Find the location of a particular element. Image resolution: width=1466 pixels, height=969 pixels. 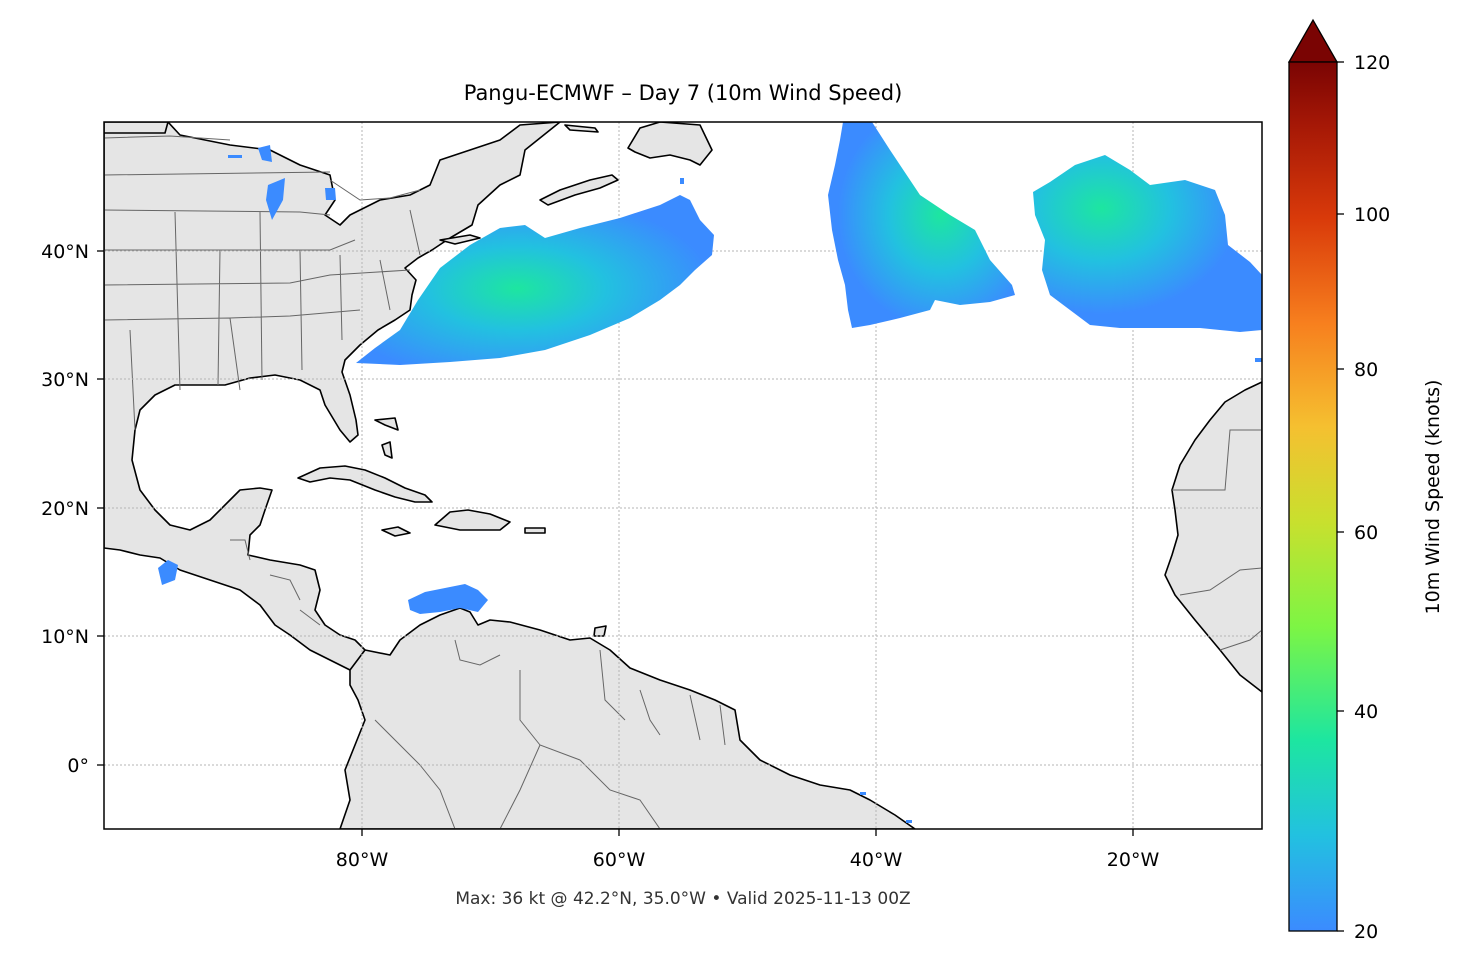

cbar-label-40: 40 is located at coordinates (1366, 712).